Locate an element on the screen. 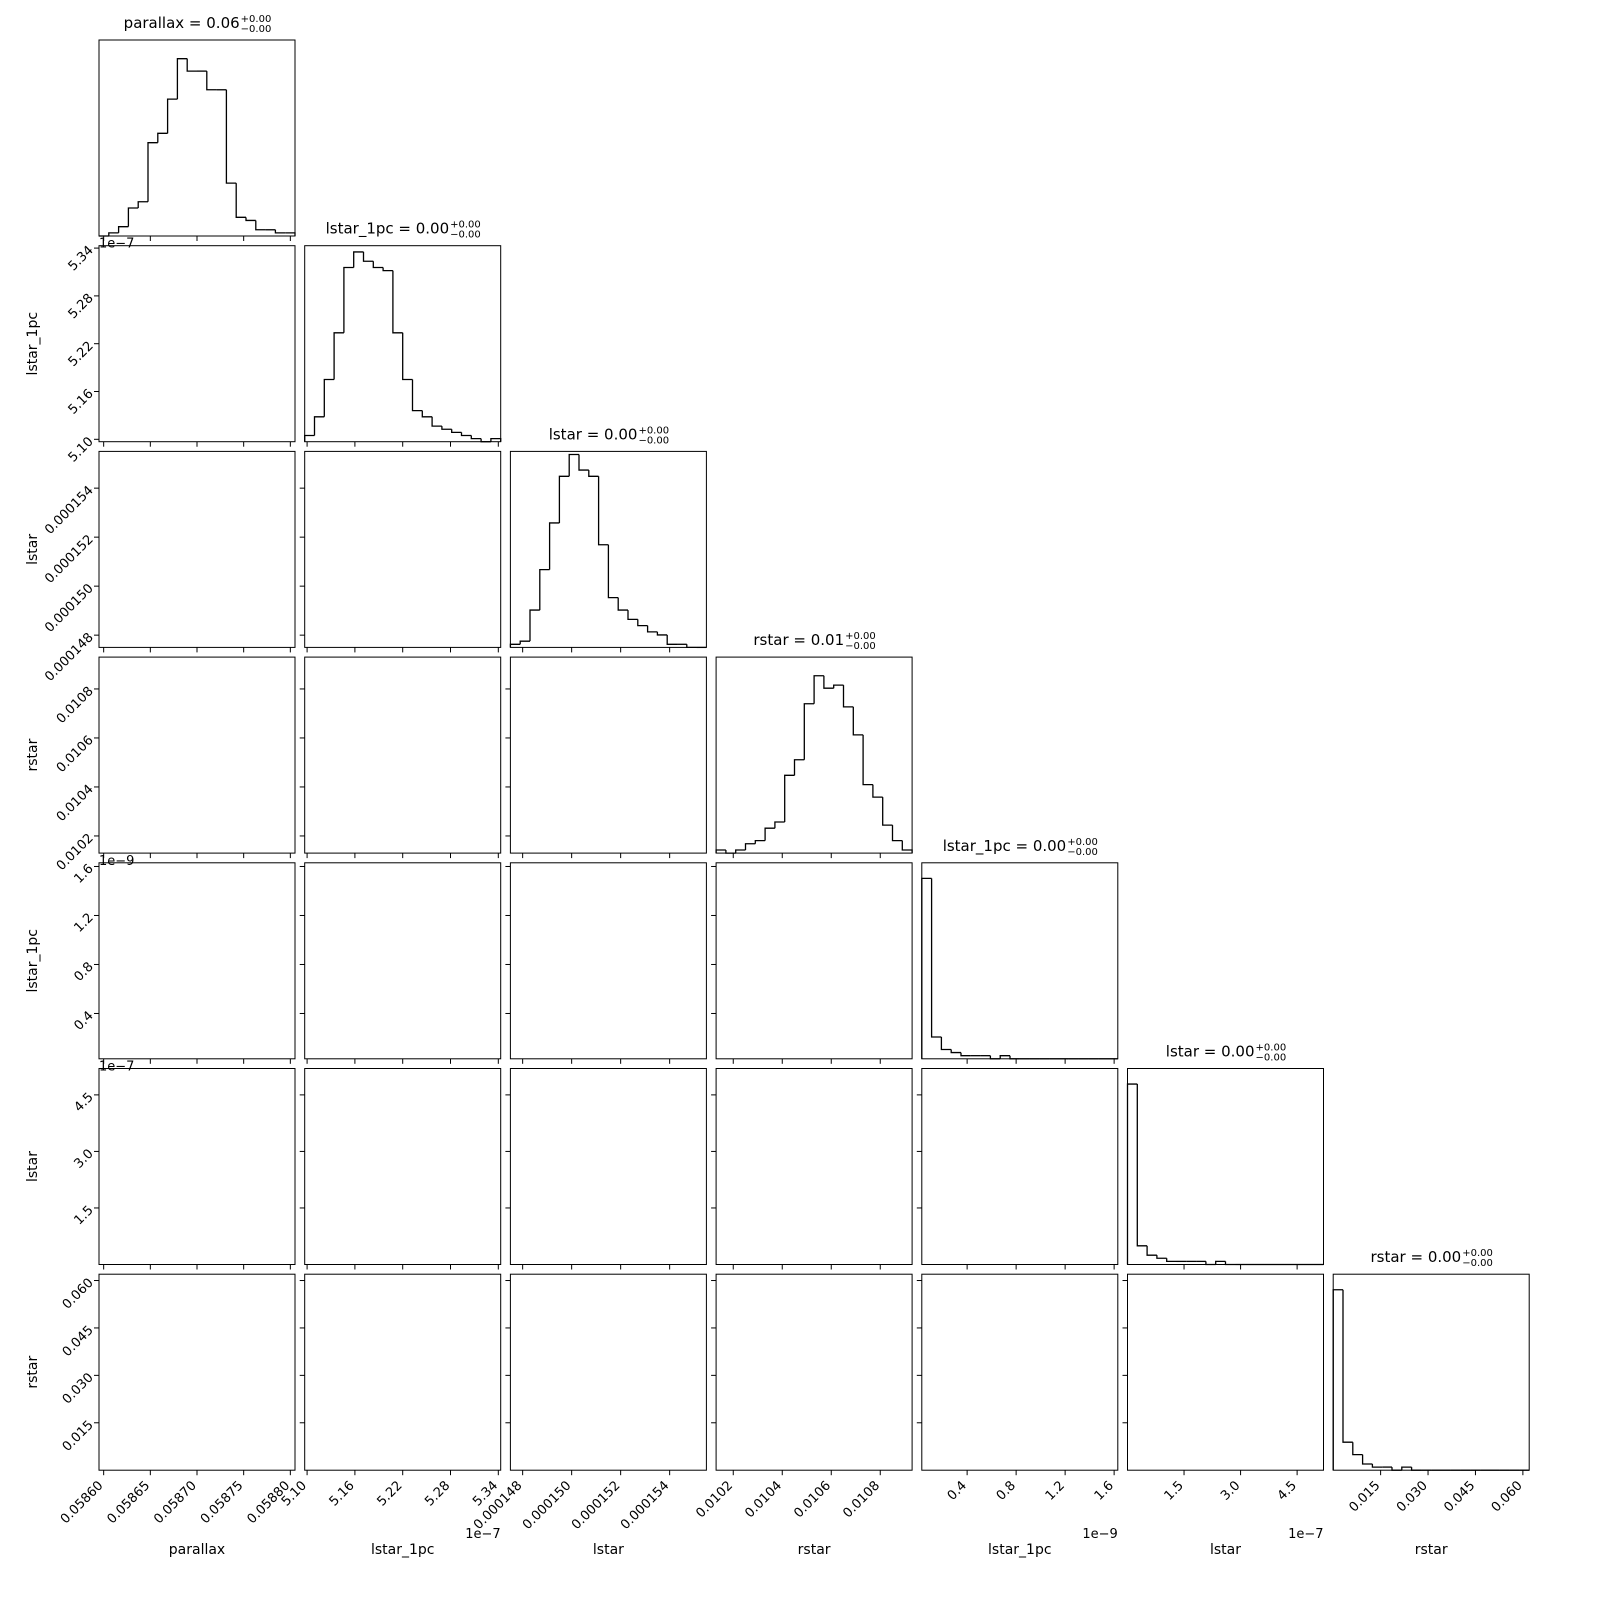 The height and width of the screenshot is (1600, 1600). y-axis-label: lstar_1pc is located at coordinates (33, 961).